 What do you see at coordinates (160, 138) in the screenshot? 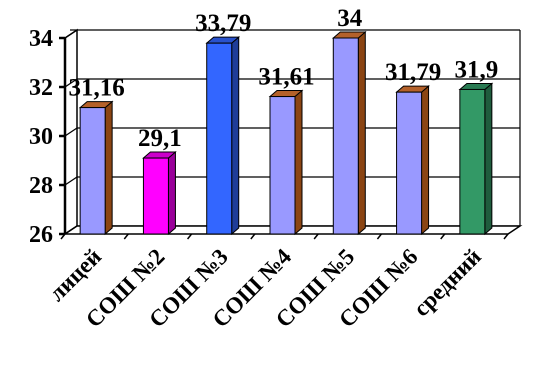
I see `data-label: 29,1` at bounding box center [160, 138].